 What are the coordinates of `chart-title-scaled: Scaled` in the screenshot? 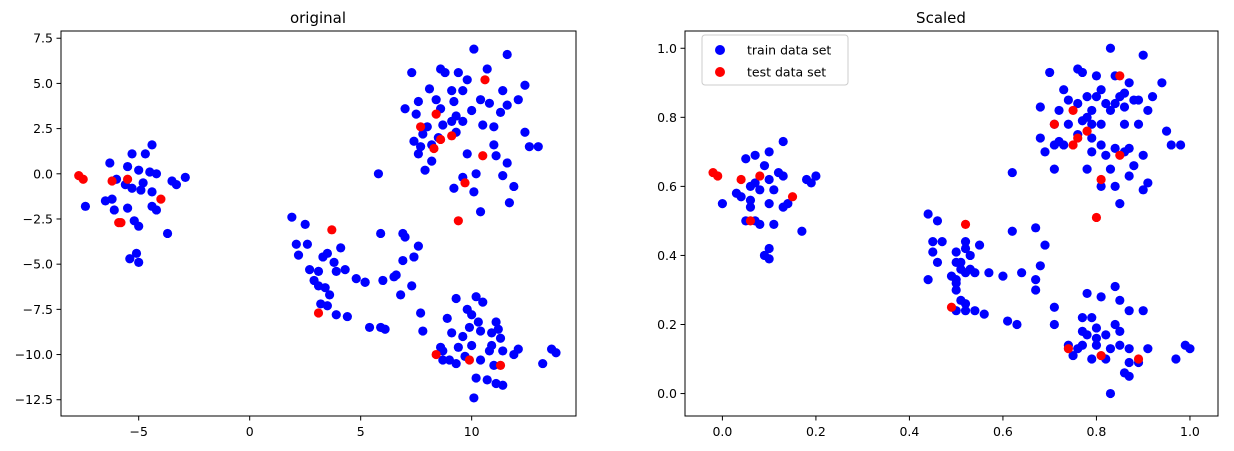 It's located at (941, 18).